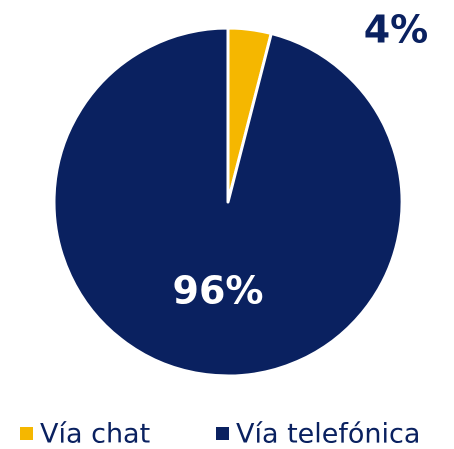  What do you see at coordinates (396, 30) in the screenshot?
I see `data-label: 4%` at bounding box center [396, 30].